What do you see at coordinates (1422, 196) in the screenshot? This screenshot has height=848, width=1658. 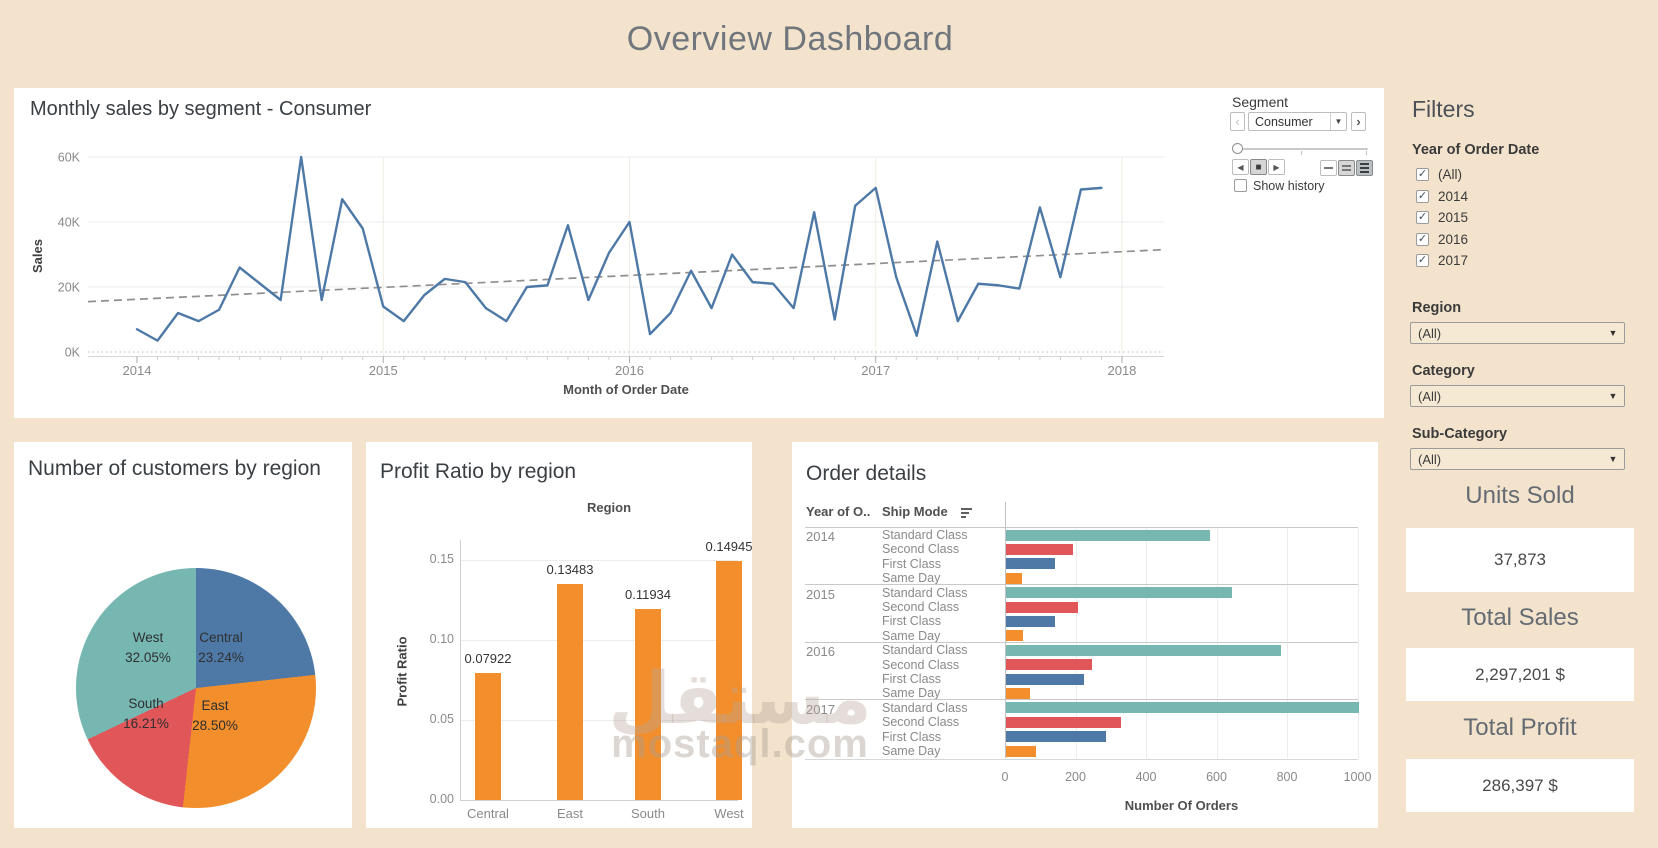 I see `year-checkbox-2014: ✓` at bounding box center [1422, 196].